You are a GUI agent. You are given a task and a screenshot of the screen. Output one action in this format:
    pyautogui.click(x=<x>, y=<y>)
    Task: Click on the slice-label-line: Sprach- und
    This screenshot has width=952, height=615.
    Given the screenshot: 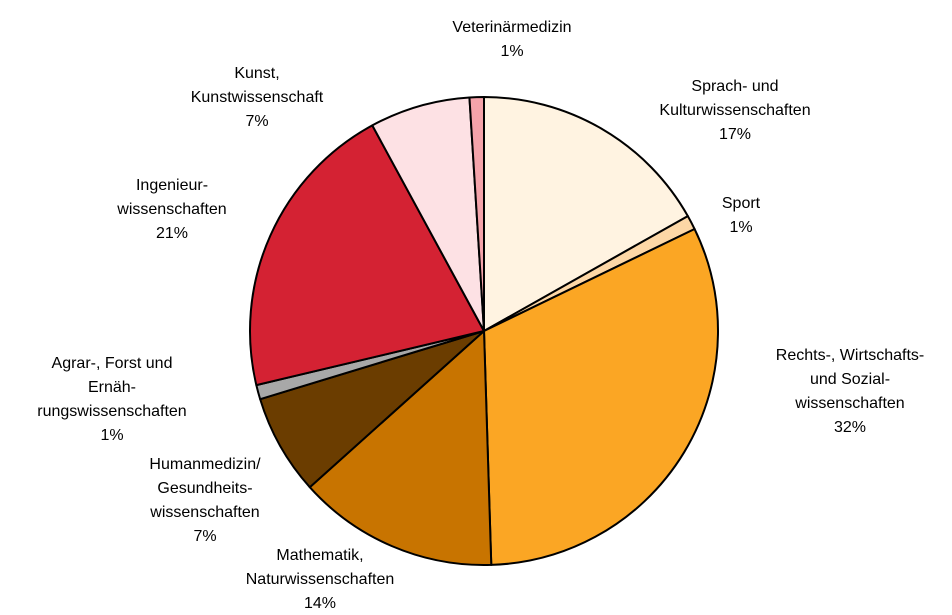 What is the action you would take?
    pyautogui.click(x=734, y=86)
    